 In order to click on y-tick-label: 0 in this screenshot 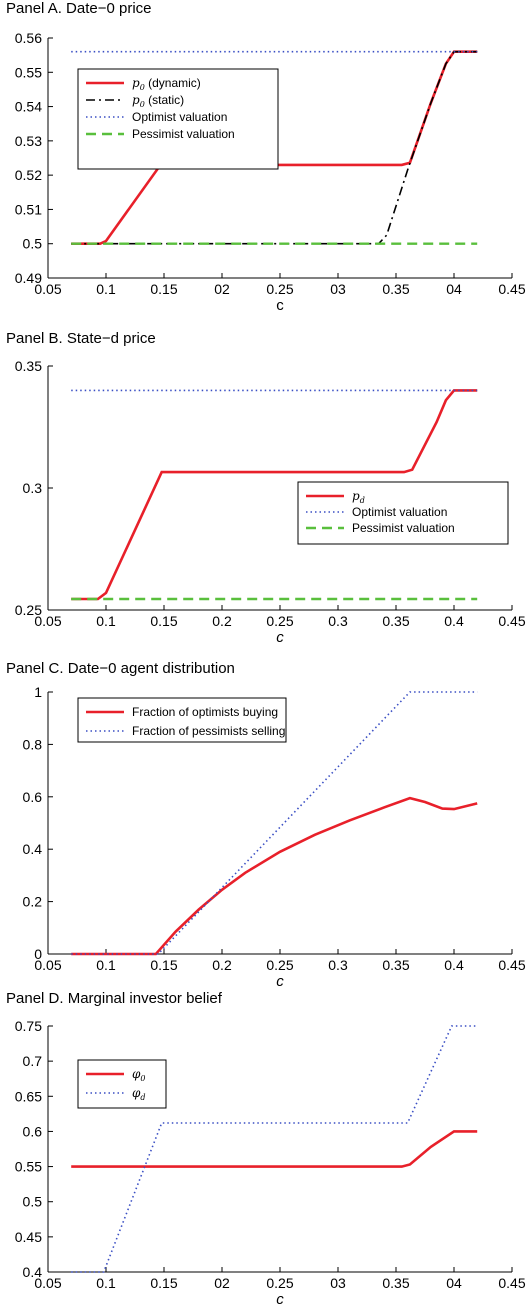, I will do `click(38, 954)`.